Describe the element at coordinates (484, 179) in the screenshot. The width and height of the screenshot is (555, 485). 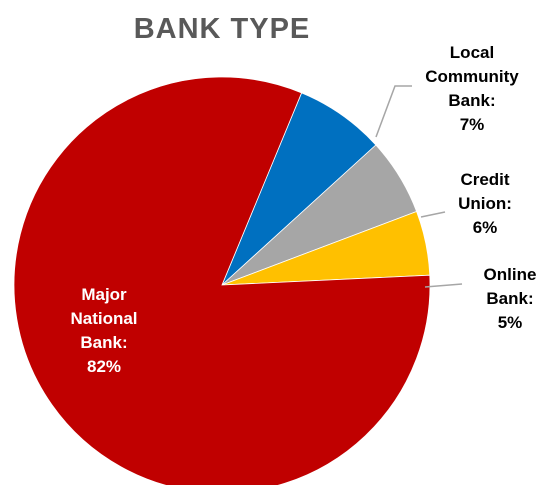
I see `data-label-line: Credit` at that location.